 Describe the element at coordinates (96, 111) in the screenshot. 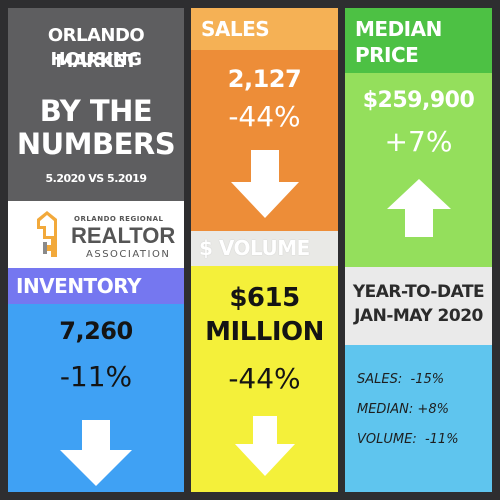

I see `title-big-1: BY THE` at that location.